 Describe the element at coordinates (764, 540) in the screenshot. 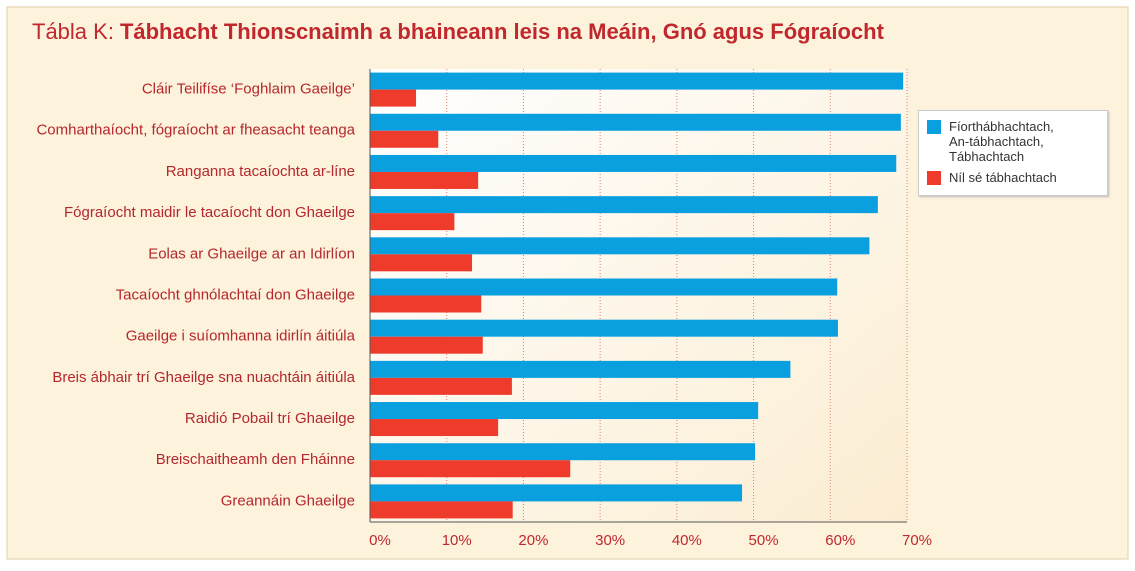

I see `x-tick-label: 50%` at that location.